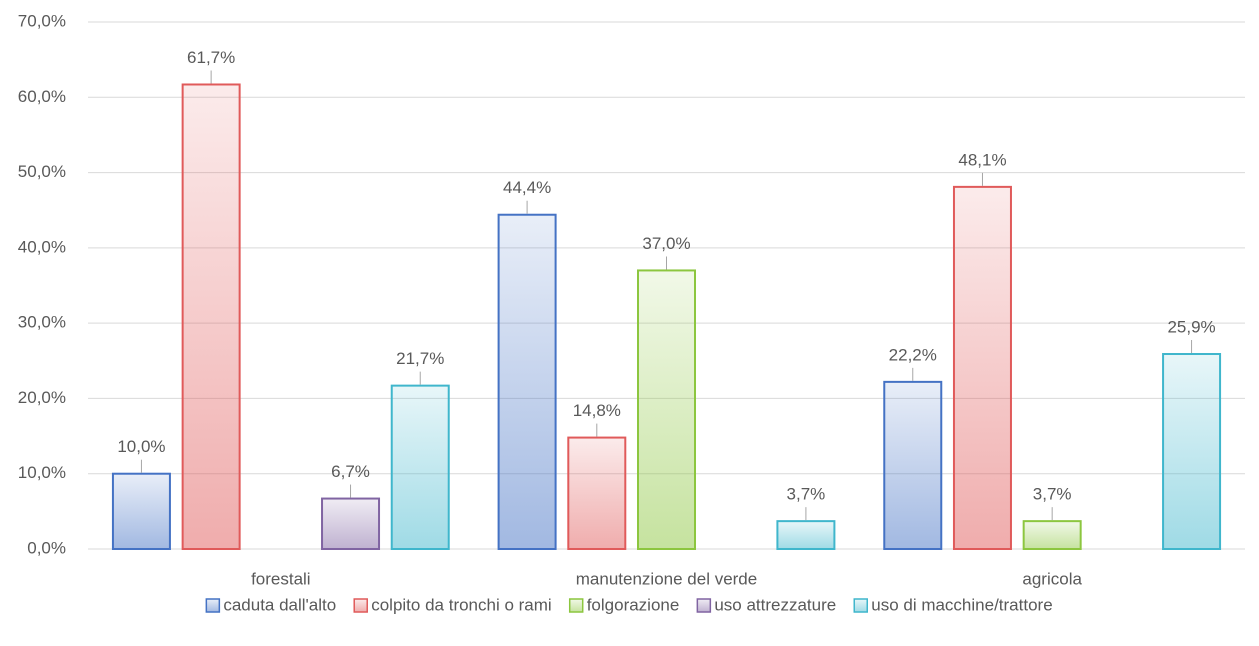 Image resolution: width=1259 pixels, height=646 pixels. Describe the element at coordinates (211, 57) in the screenshot. I see `data-label: 61,7%` at that location.